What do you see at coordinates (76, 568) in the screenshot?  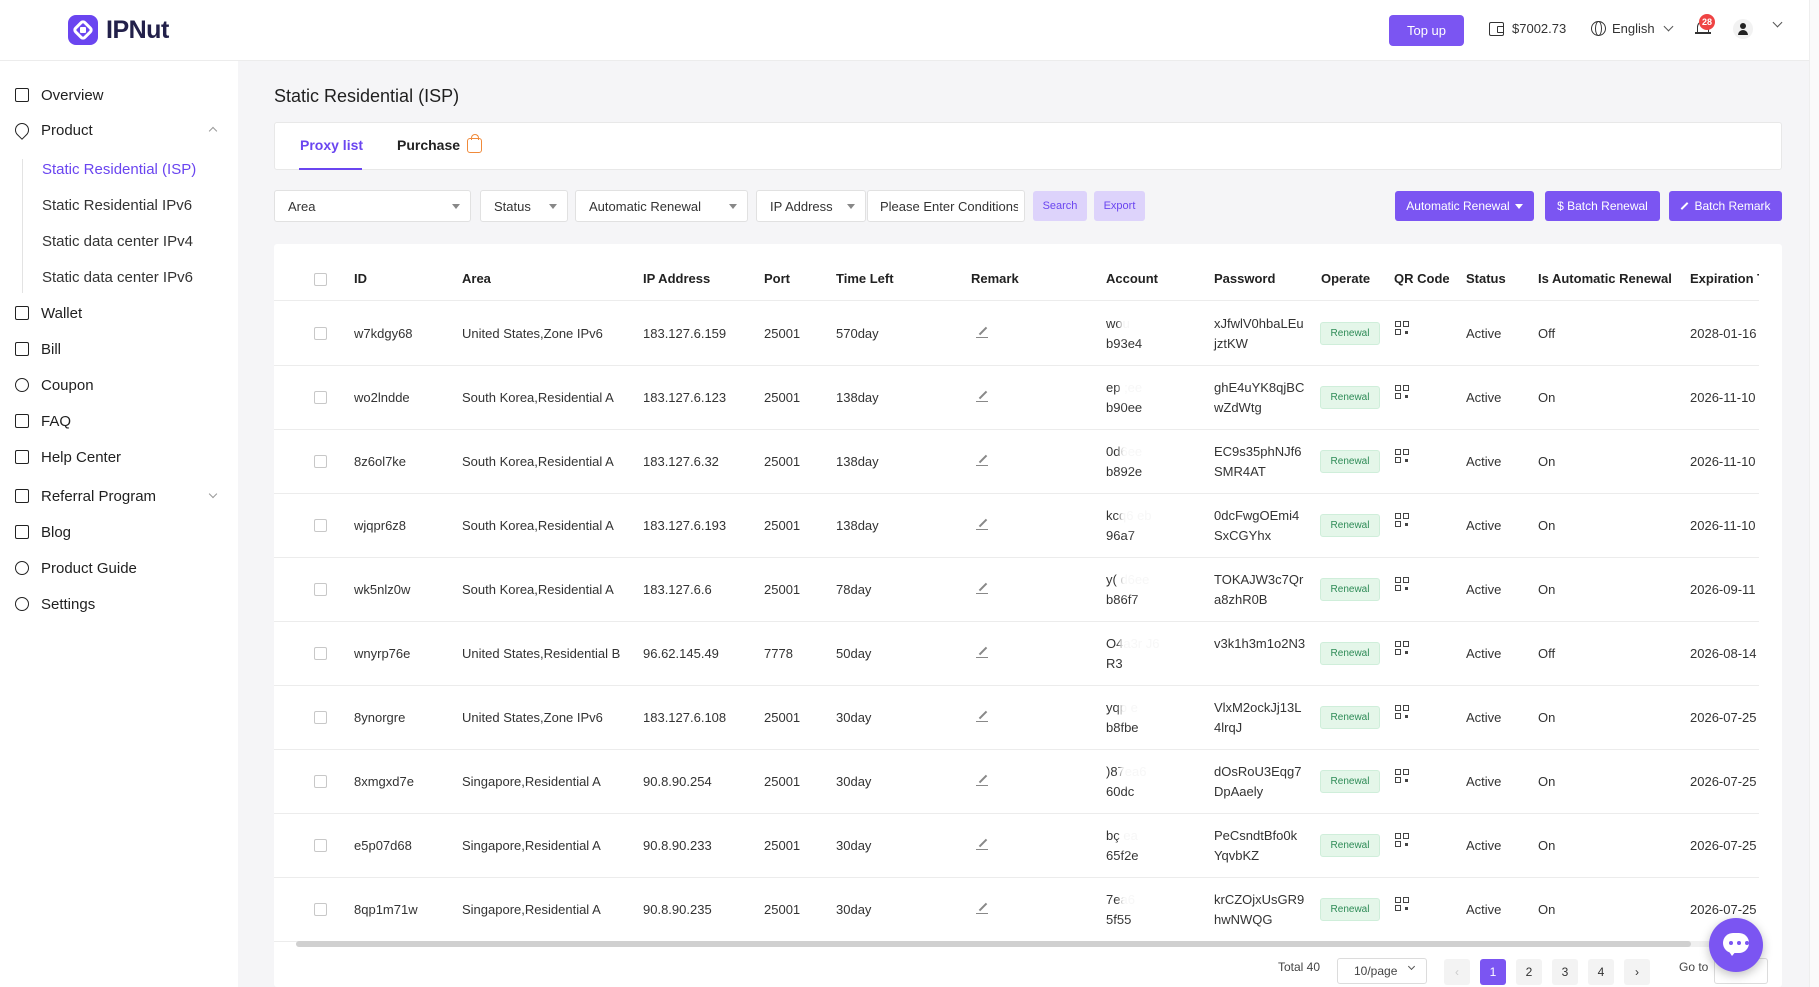 I see `sidebar-item-product-guide: Product Guide` at bounding box center [76, 568].